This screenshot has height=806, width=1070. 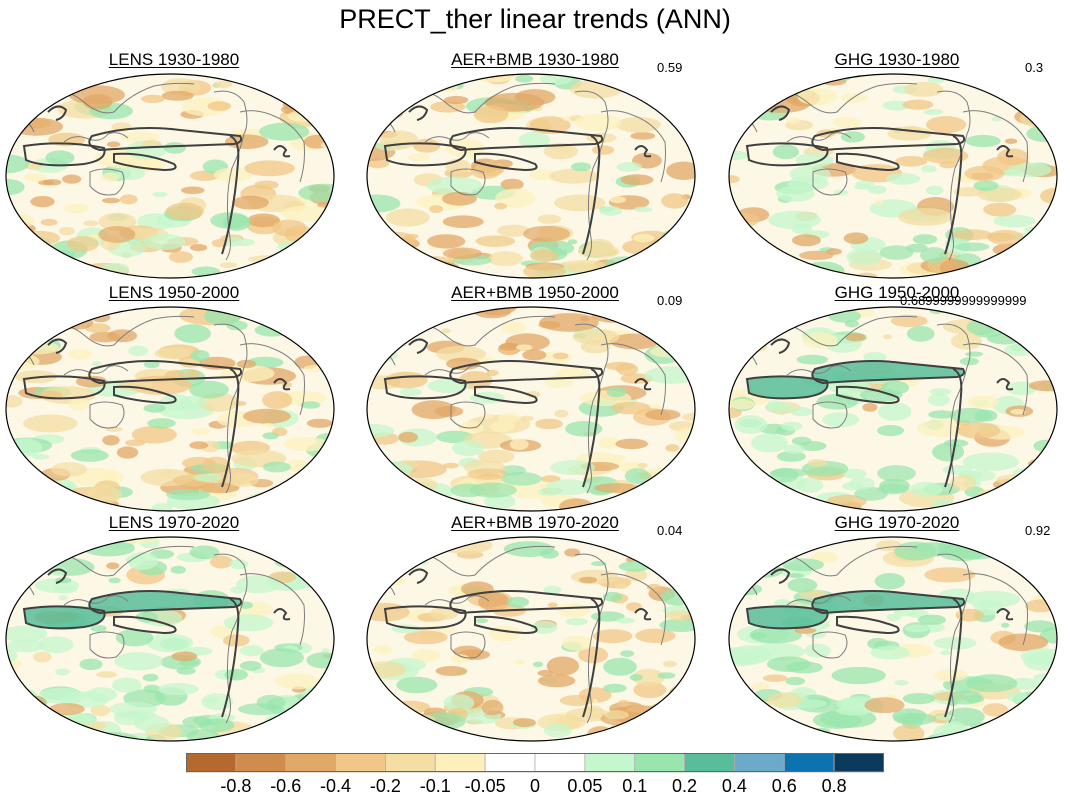 I want to click on map-panel: GHG 1970-2020 0.92, so click(x=897, y=629).